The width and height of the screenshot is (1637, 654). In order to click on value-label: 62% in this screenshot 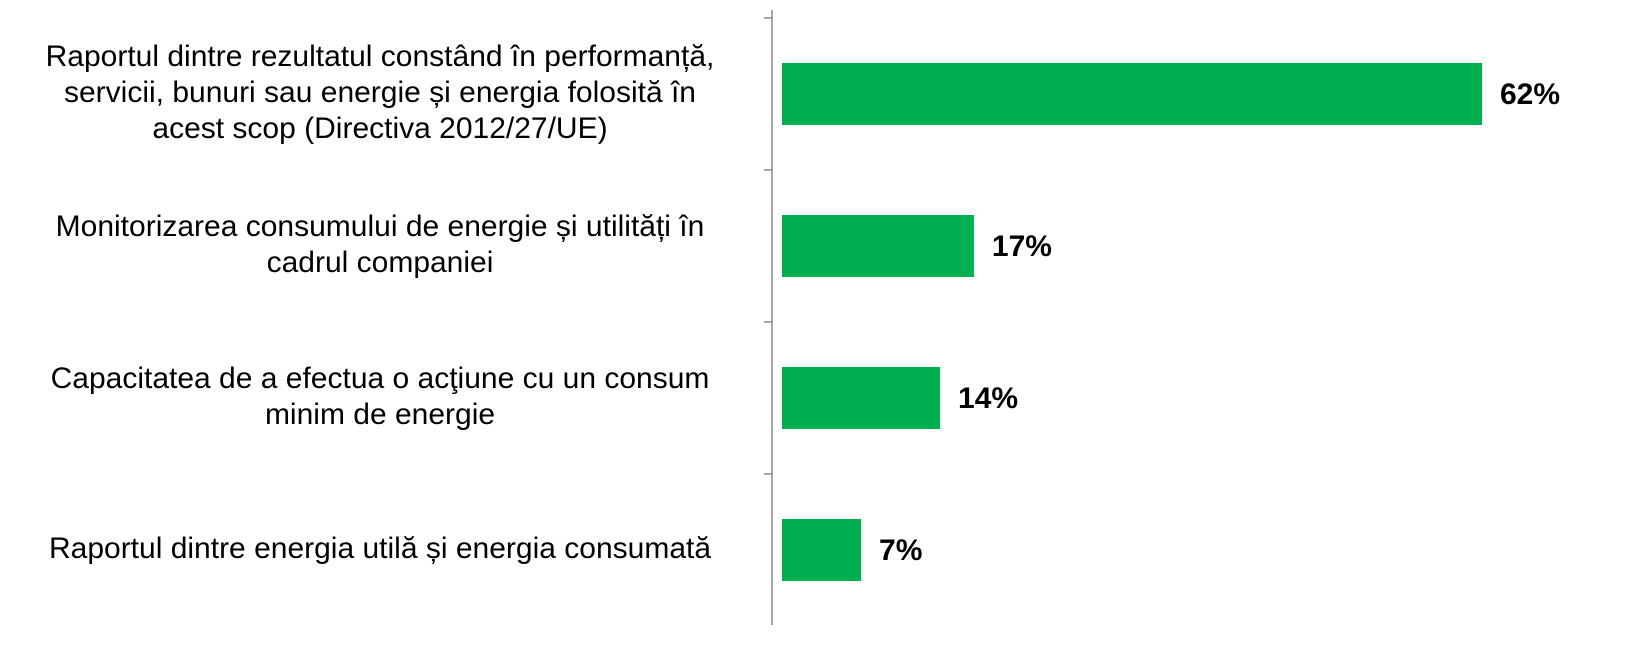, I will do `click(1530, 94)`.